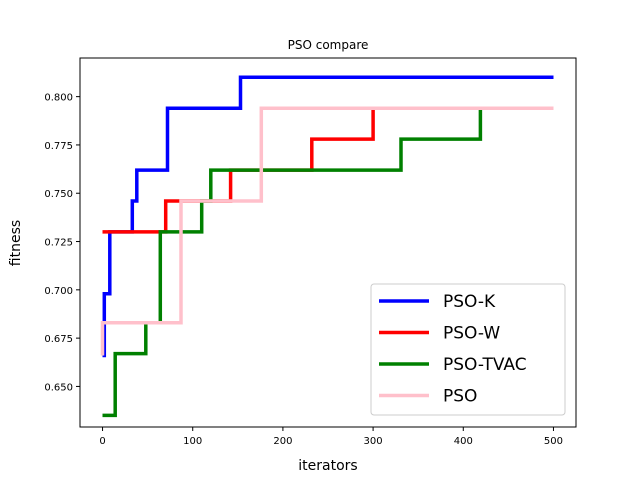  I want to click on y-axis: 0.650 0.675 0.700 0.725 0.750 0.775 0.800, so click(62, 243).